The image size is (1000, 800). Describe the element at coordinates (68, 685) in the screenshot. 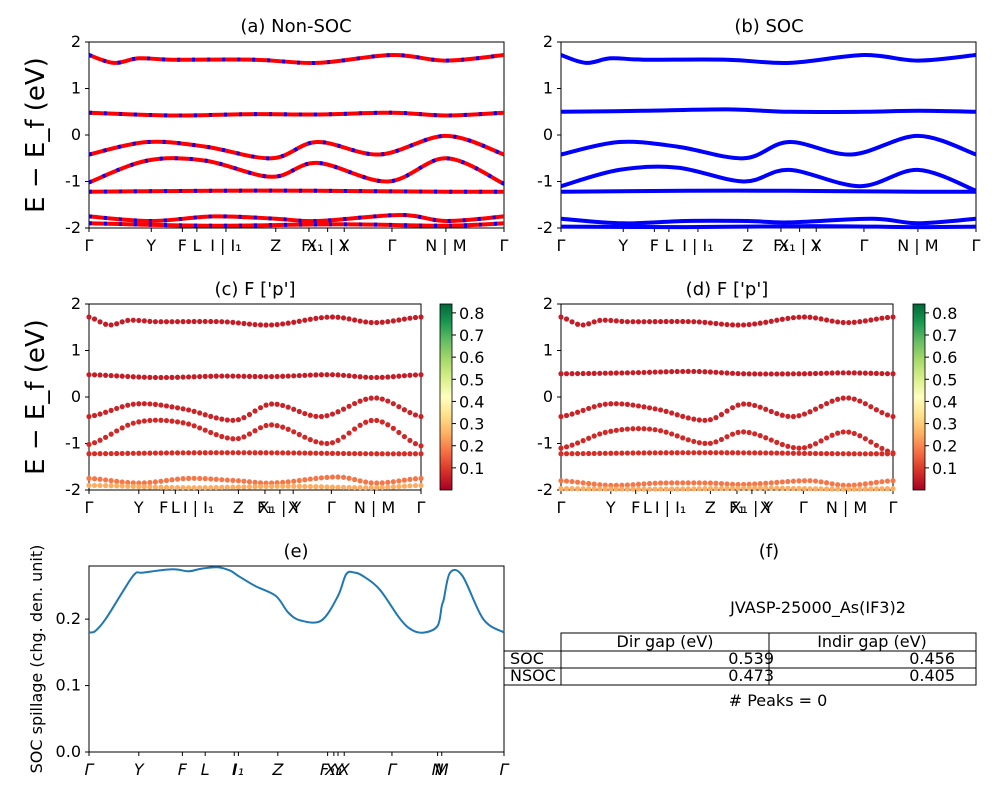

I see `e-ytick-label: 0.1` at that location.